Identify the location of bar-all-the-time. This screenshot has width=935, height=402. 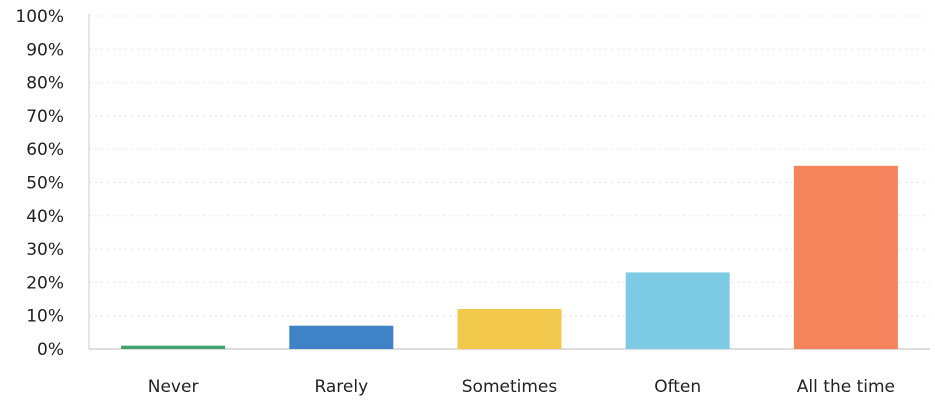
(845, 257).